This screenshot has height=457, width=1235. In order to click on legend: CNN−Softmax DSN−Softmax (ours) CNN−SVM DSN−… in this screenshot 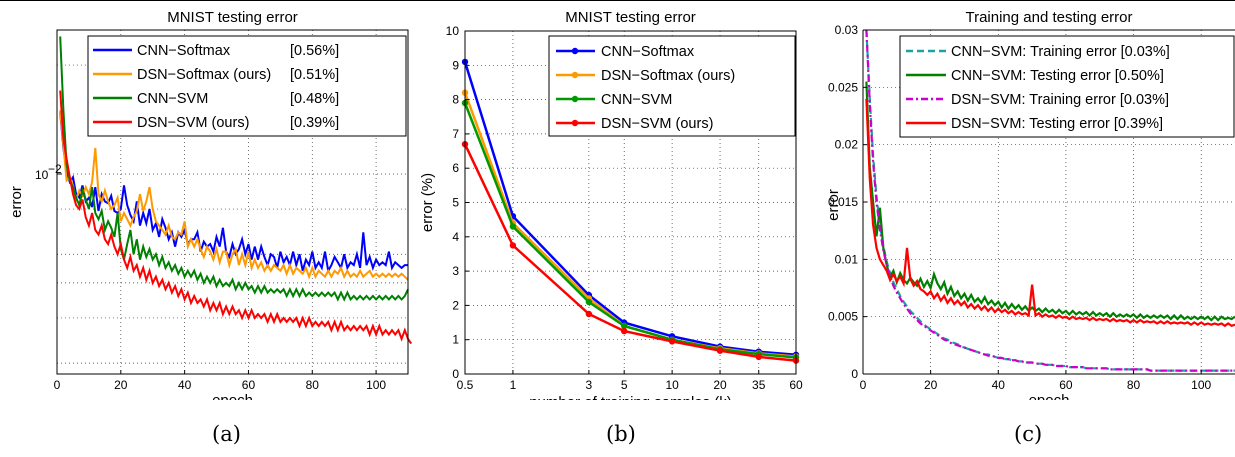, I will do `click(672, 86)`.